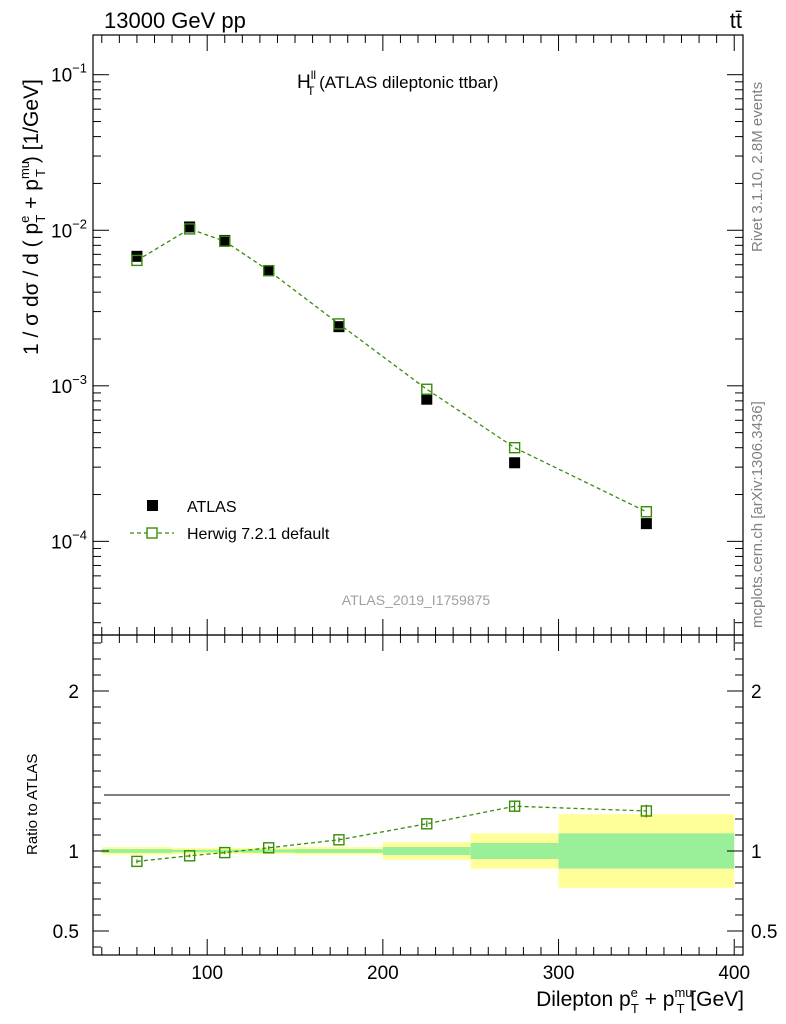 This screenshot has width=786, height=1024. I want to click on x-tick-label: 400, so click(734, 973).